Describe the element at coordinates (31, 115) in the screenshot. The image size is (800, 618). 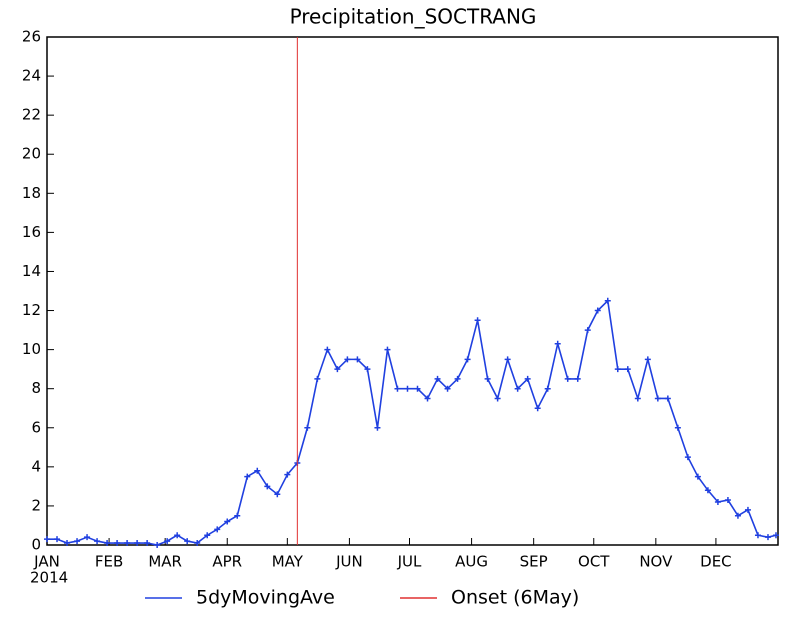
I see `y-tick-label: 22` at that location.